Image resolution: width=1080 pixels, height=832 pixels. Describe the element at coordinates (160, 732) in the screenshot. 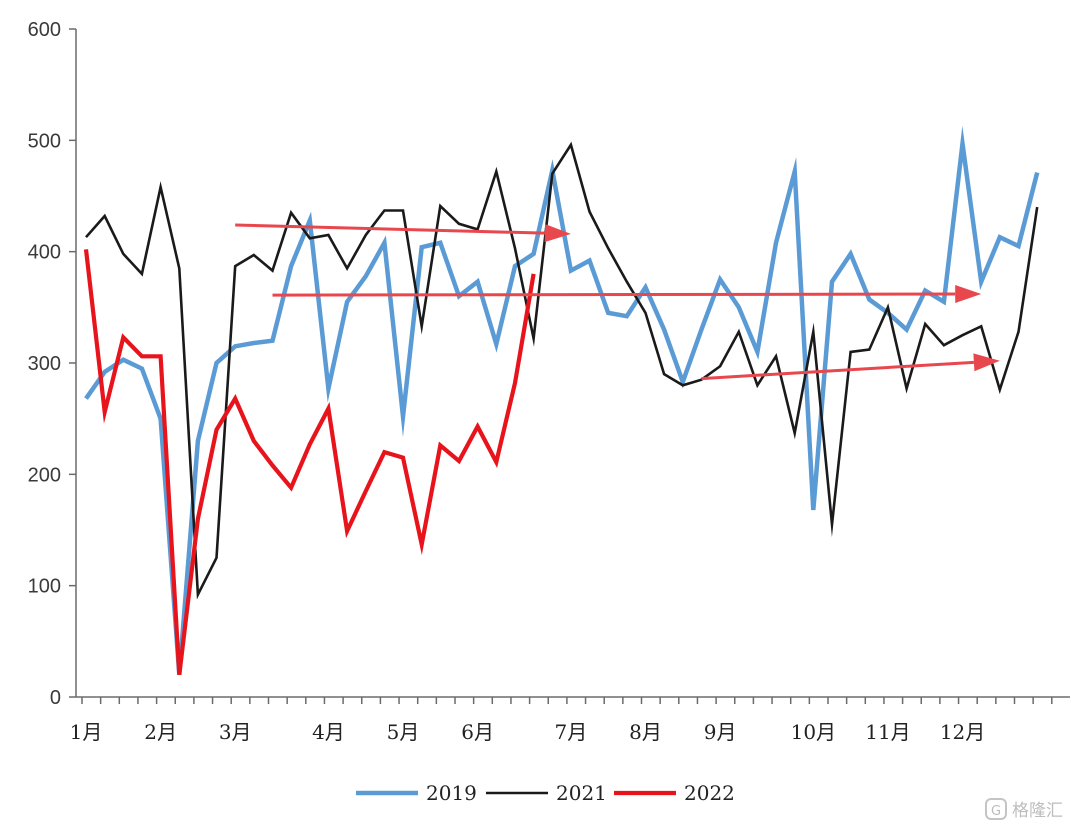

I see `x-tick-label: 2月` at that location.